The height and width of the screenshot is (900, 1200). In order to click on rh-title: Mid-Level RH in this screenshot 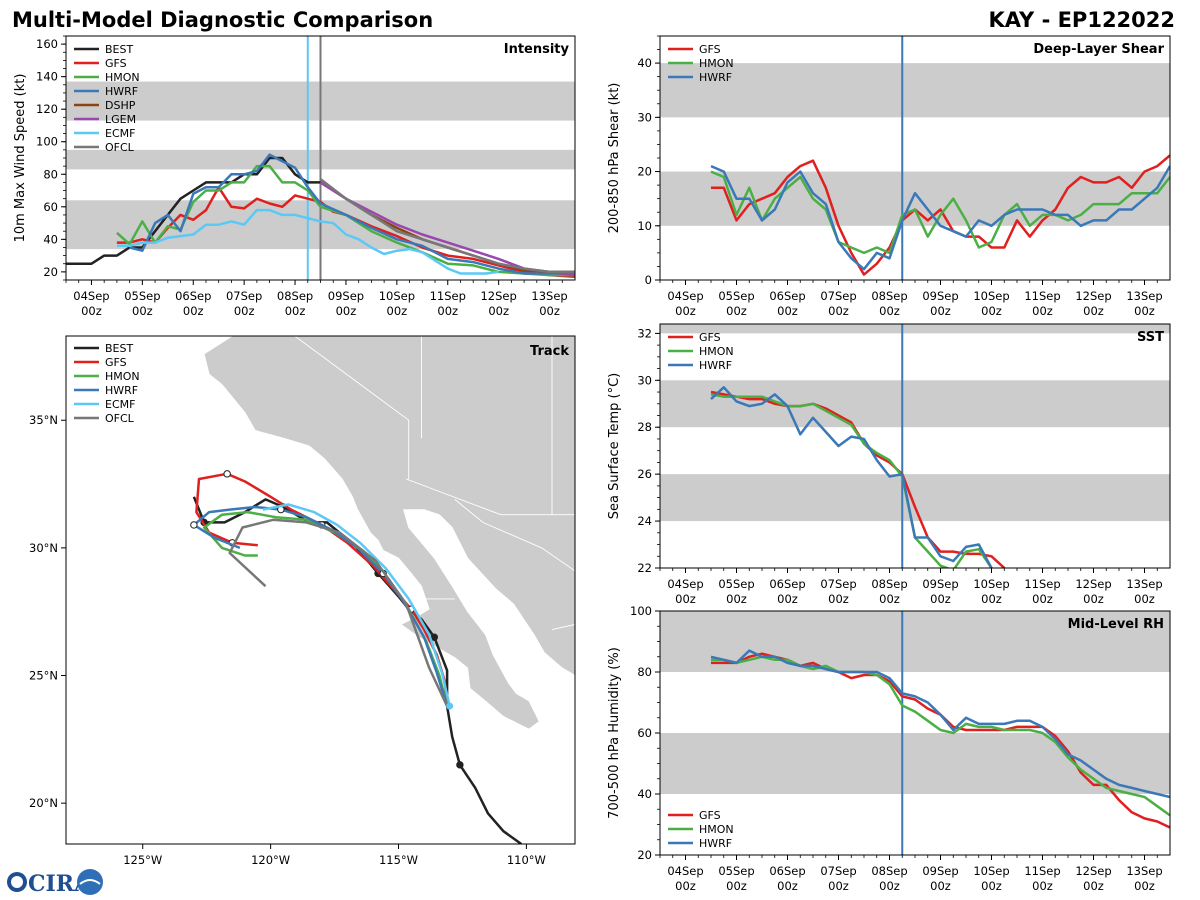, I will do `click(1116, 624)`.